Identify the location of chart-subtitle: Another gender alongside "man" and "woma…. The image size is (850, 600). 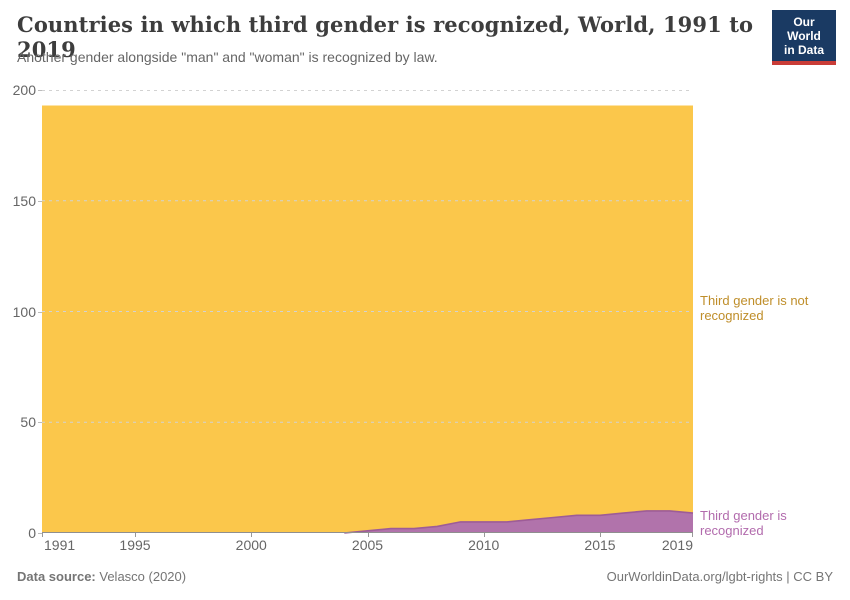
(227, 57).